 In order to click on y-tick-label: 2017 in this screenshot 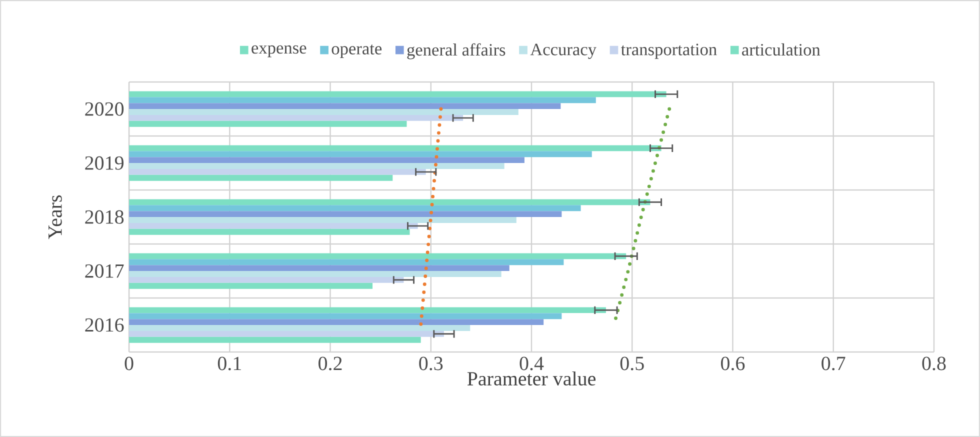, I will do `click(104, 271)`.